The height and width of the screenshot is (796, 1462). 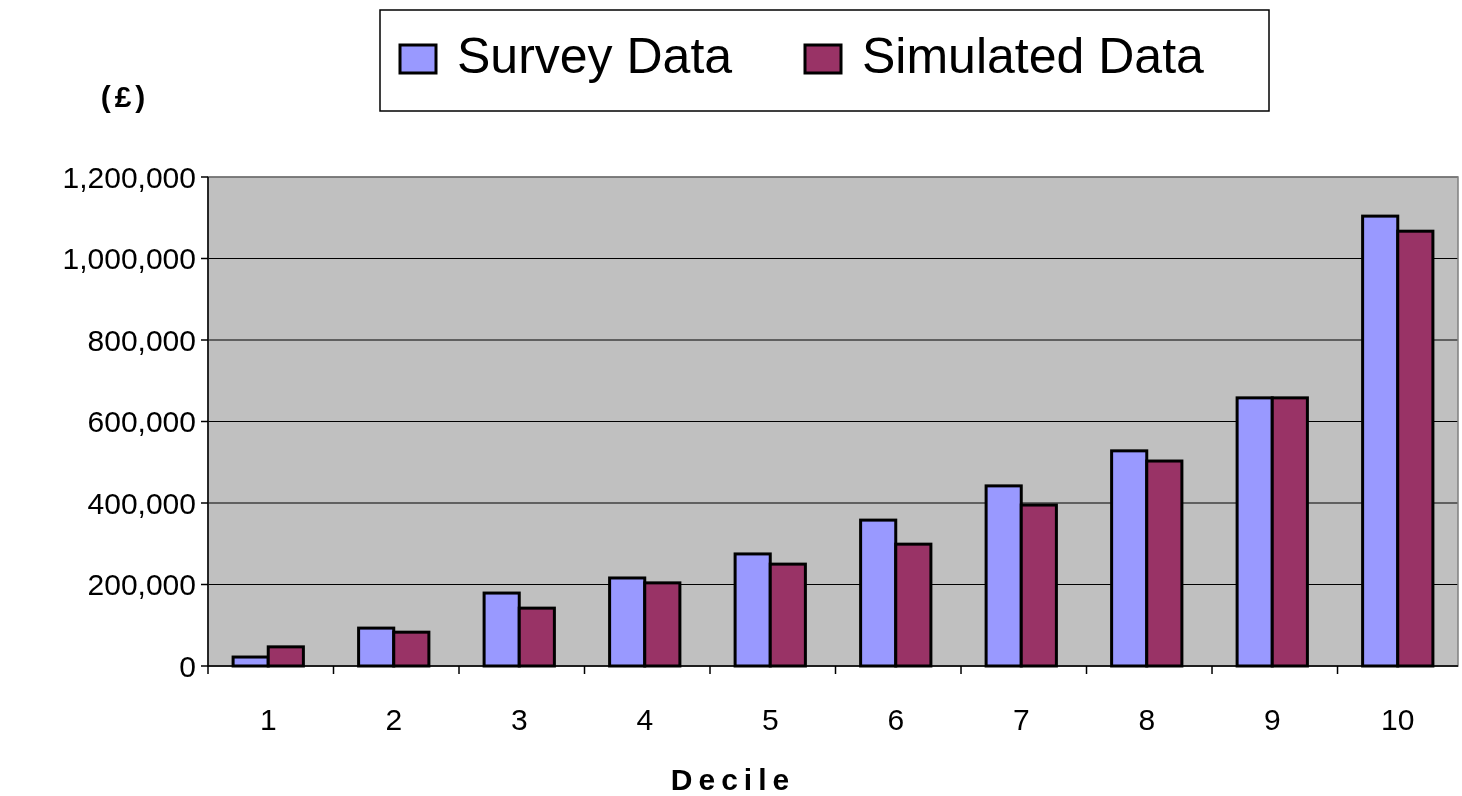 What do you see at coordinates (1033, 56) in the screenshot?
I see `legend-label: Simulated Data` at bounding box center [1033, 56].